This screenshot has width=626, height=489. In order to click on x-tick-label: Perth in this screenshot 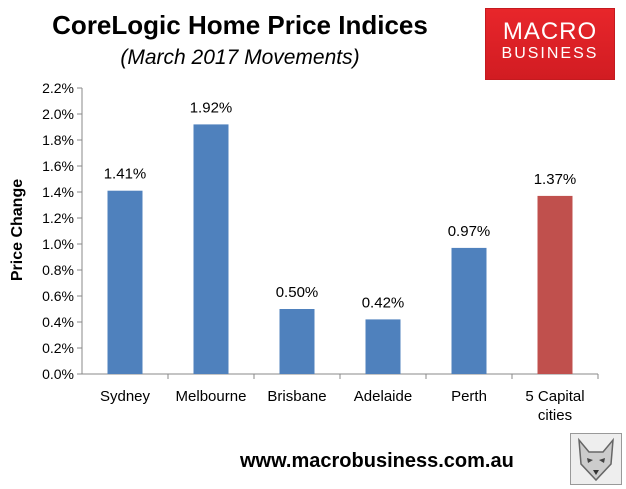, I will do `click(469, 396)`.